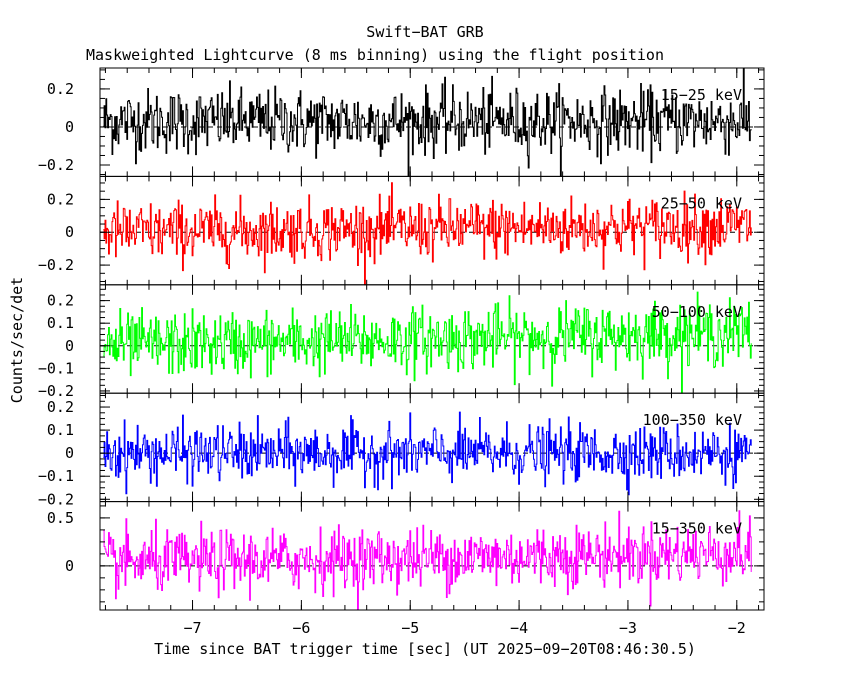 Image resolution: width=850 pixels, height=680 pixels. Describe the element at coordinates (697, 312) in the screenshot. I see `band-label: 50−100 keV` at that location.